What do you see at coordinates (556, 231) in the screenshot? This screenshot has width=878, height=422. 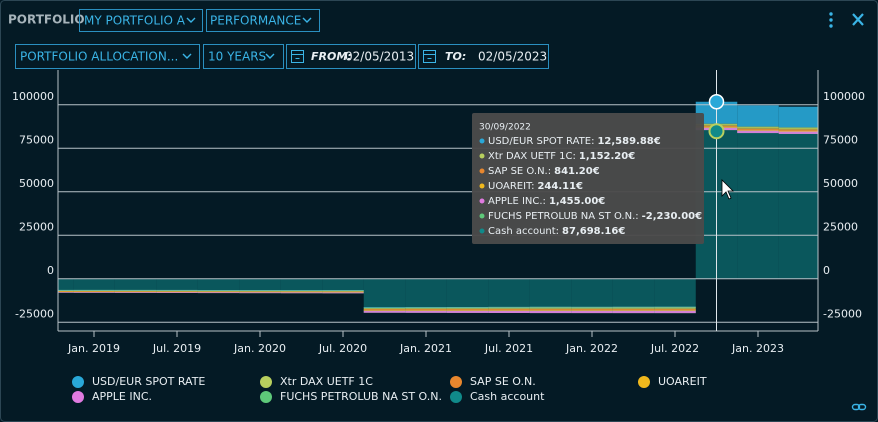 I see `tooltip-row: Cash account: 87,698.16€` at bounding box center [556, 231].